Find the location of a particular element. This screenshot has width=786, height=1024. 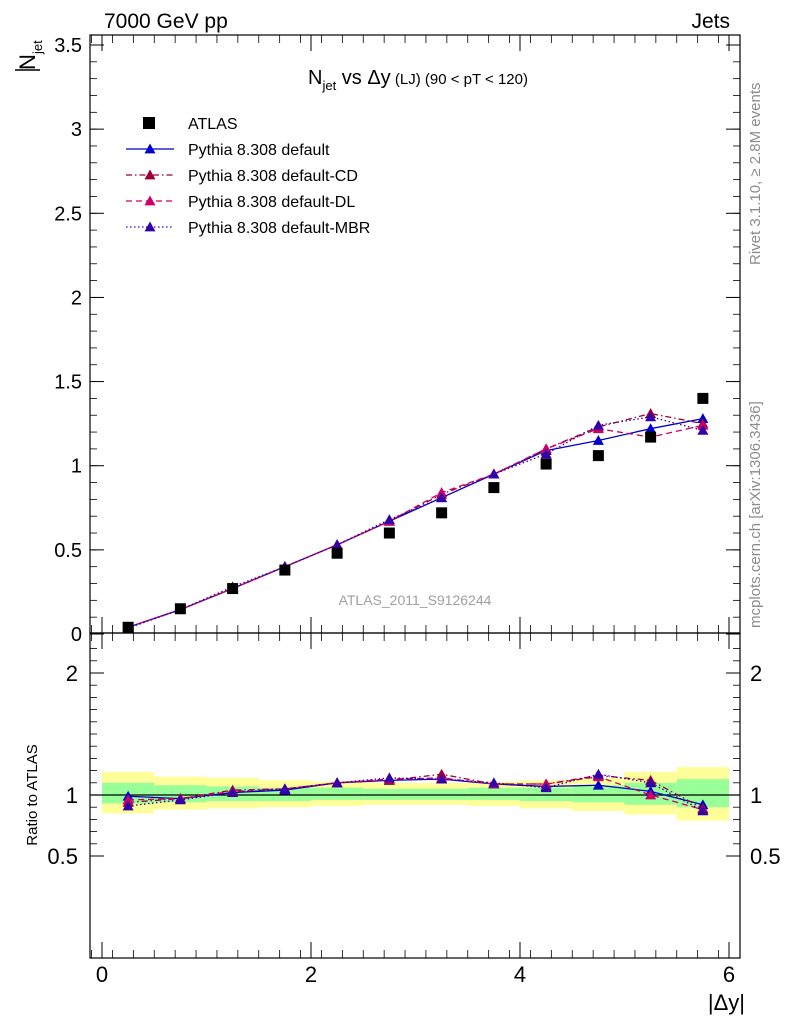

plot-title: Njet vs Δy (LJ) (90 < pT < 120) is located at coordinates (418, 80).